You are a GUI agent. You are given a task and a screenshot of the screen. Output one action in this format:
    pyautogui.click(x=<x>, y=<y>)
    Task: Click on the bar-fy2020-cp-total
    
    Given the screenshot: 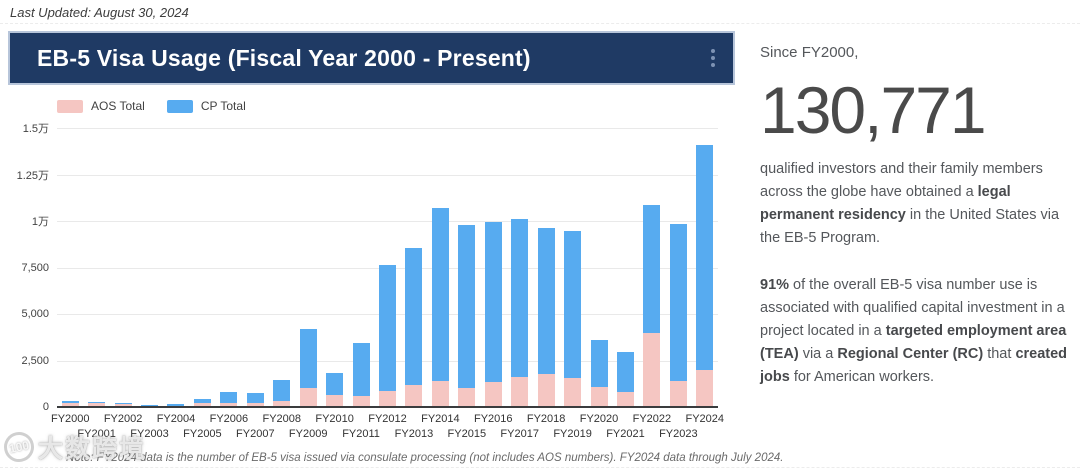 What is the action you would take?
    pyautogui.click(x=599, y=363)
    